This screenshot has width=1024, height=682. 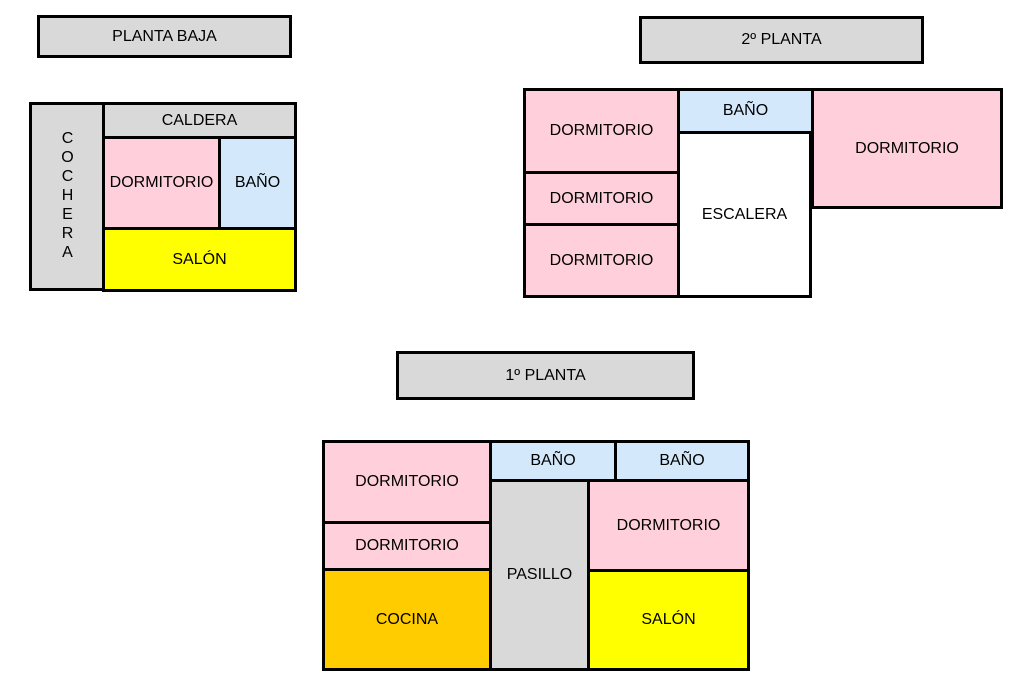 I want to click on primera-planta-title: 1º PLANTA, so click(x=545, y=375).